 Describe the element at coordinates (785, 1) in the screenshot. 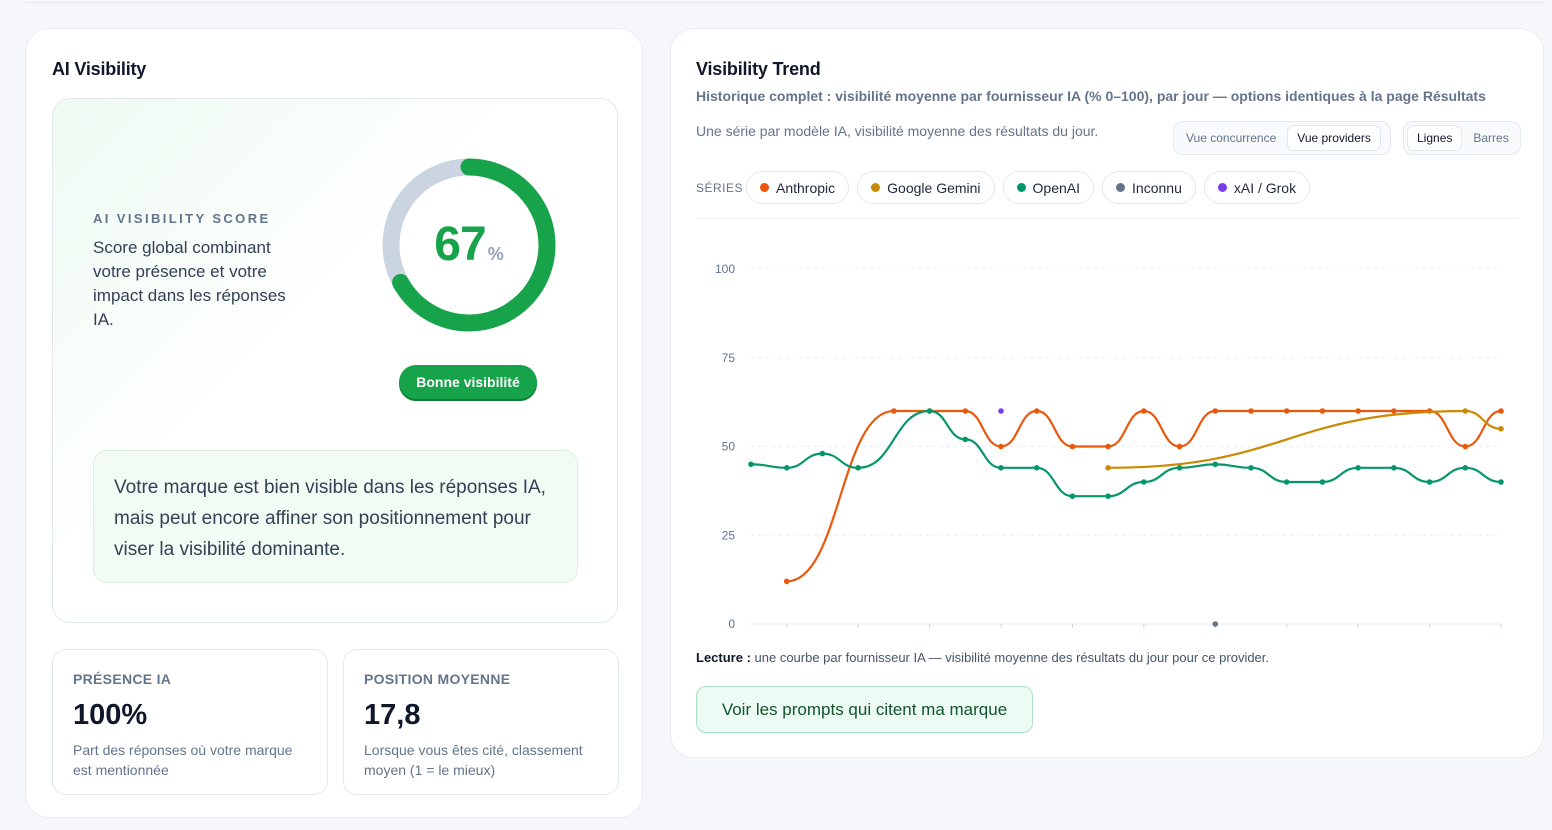

I see `top-divider` at that location.